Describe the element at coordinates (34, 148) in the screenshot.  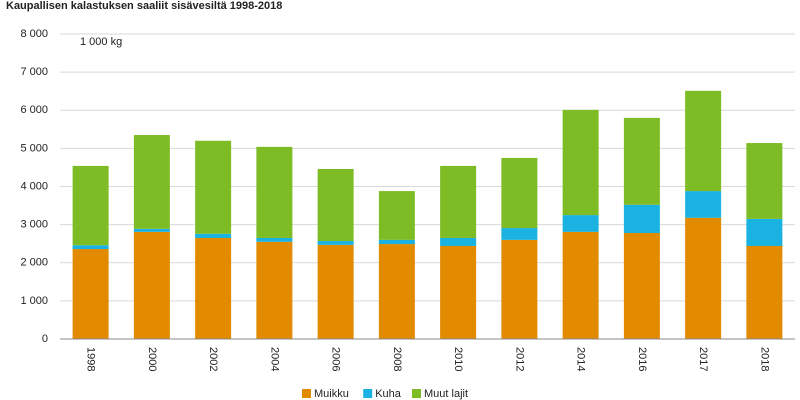
I see `y-tick-label: 5 000` at that location.